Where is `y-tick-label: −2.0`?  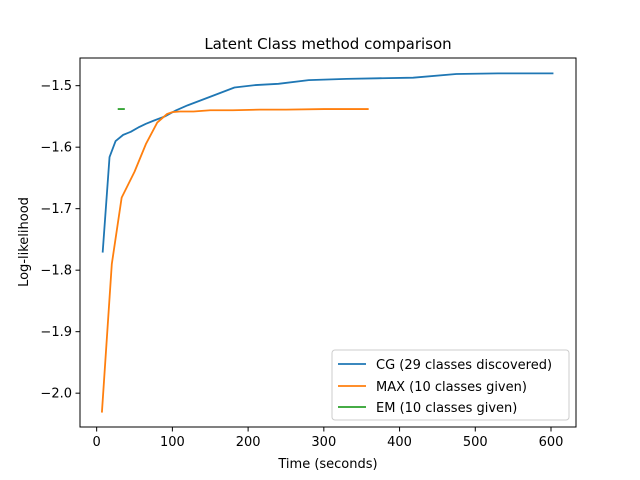
y-tick-label: −2.0 is located at coordinates (56, 394).